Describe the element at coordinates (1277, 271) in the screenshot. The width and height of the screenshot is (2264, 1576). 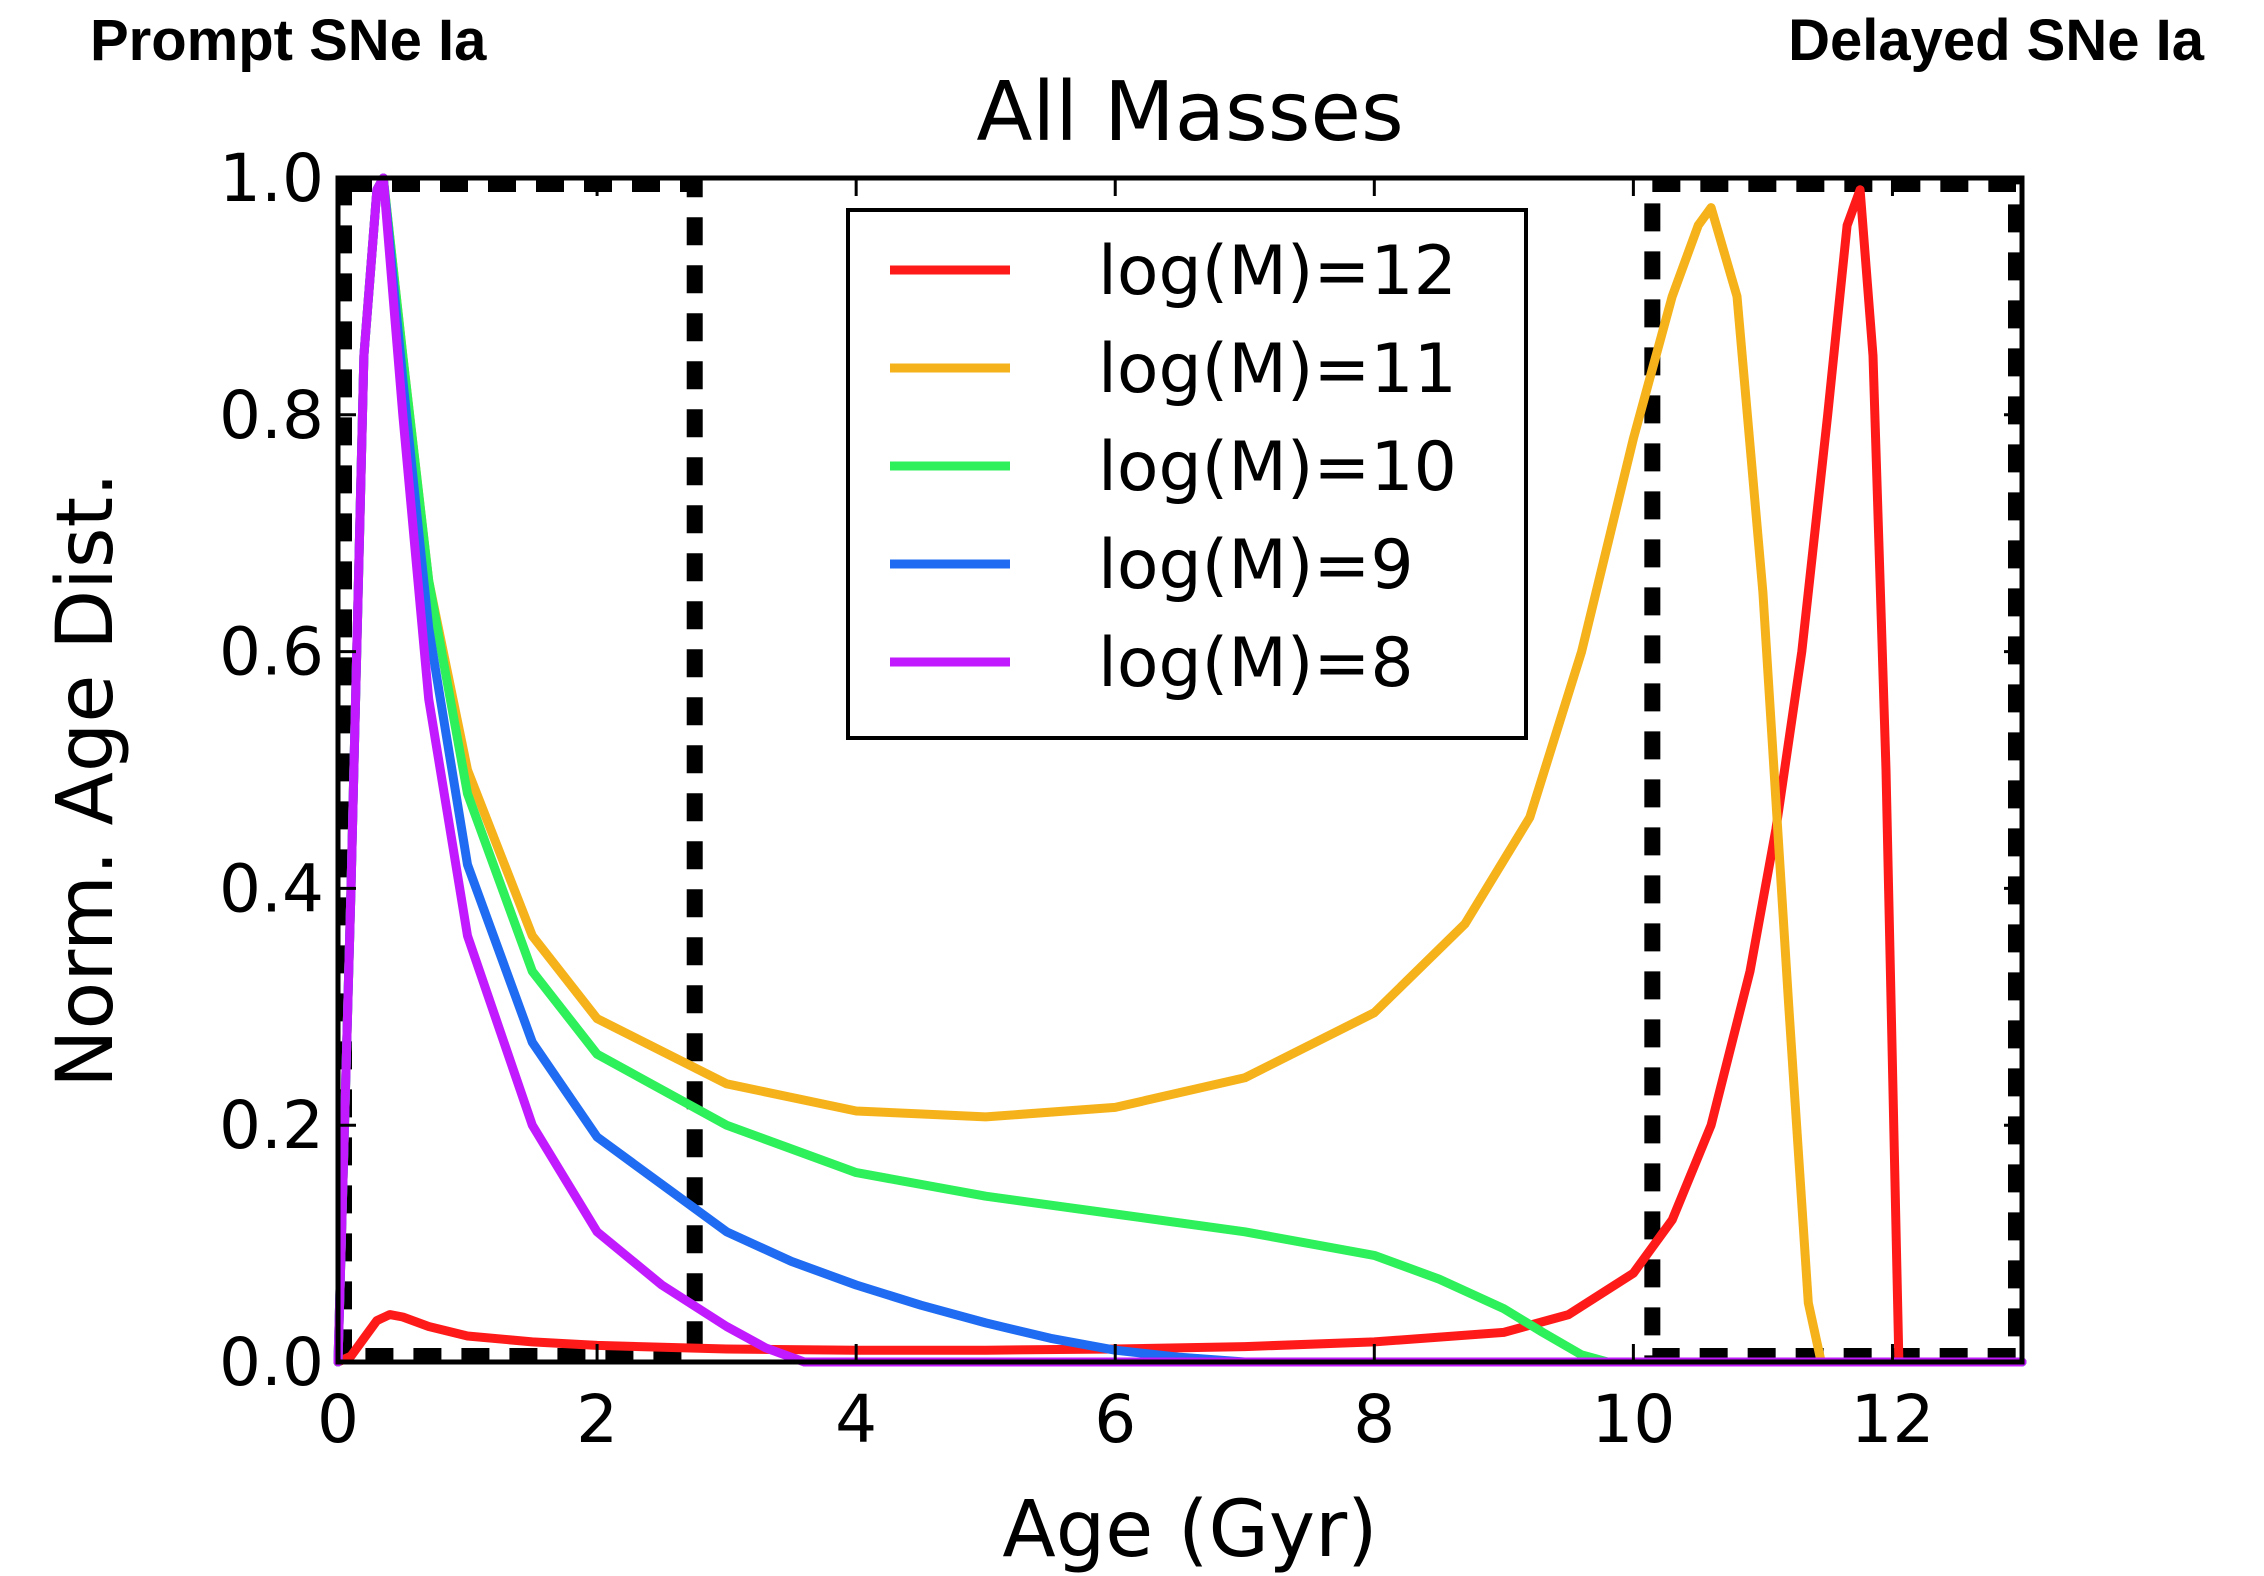
I see `legend-label: log(M)=12` at that location.